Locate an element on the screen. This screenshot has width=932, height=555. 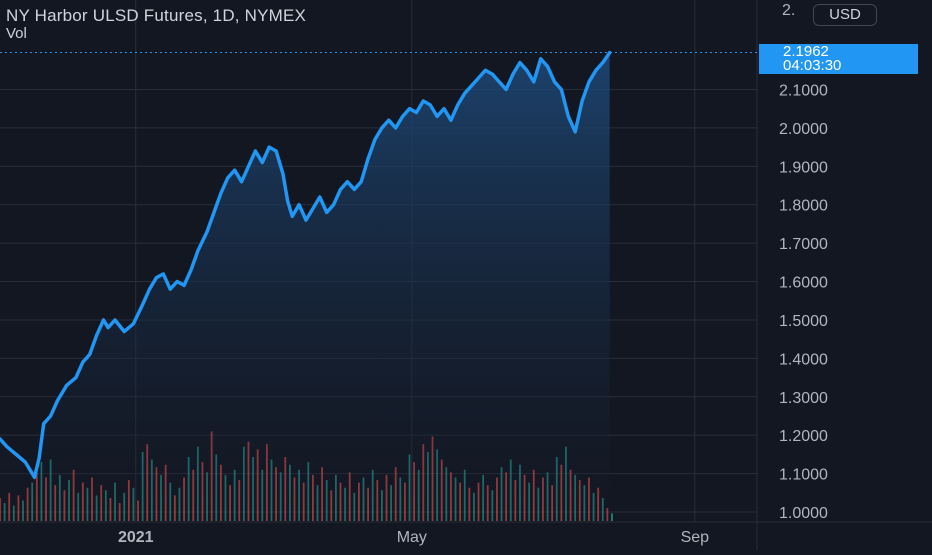
price-tick-label: 1.2000 is located at coordinates (803, 436).